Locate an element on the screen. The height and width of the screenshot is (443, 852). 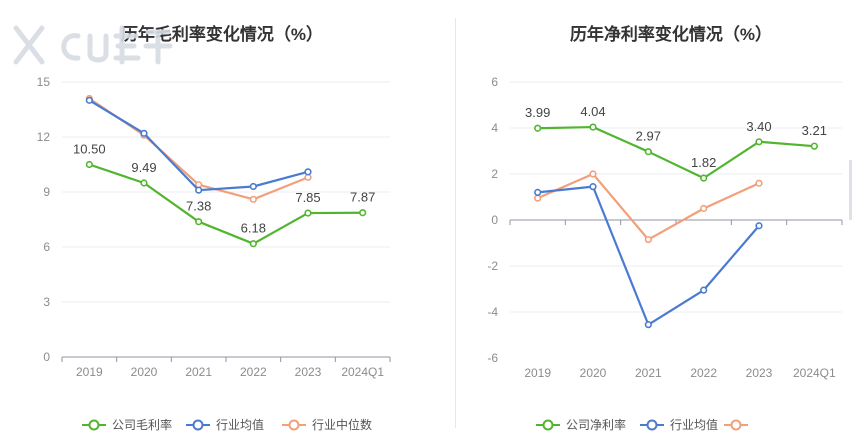
data-label: 9.49 is located at coordinates (143, 167).